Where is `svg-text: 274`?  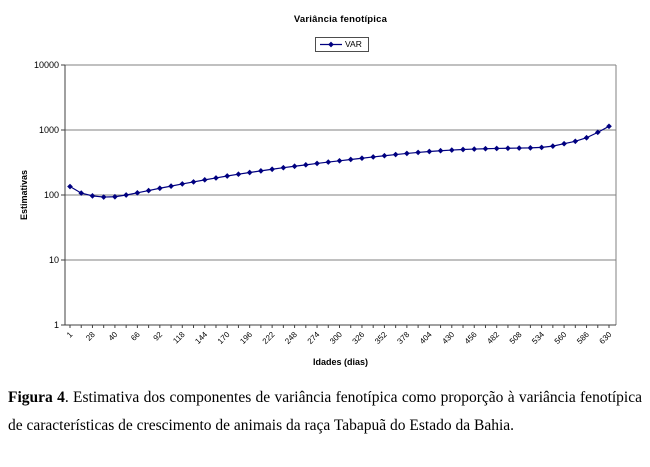
svg-text: 274 is located at coordinates (314, 338).